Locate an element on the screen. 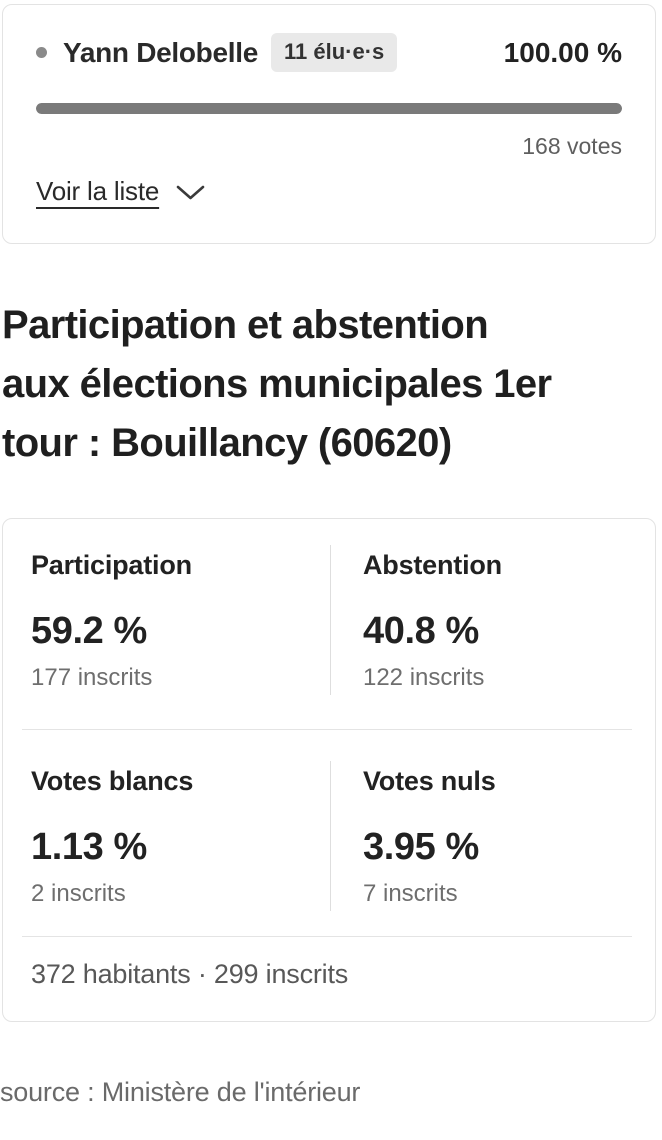 The height and width of the screenshot is (1140, 662). vote-share-progress-track is located at coordinates (329, 108).